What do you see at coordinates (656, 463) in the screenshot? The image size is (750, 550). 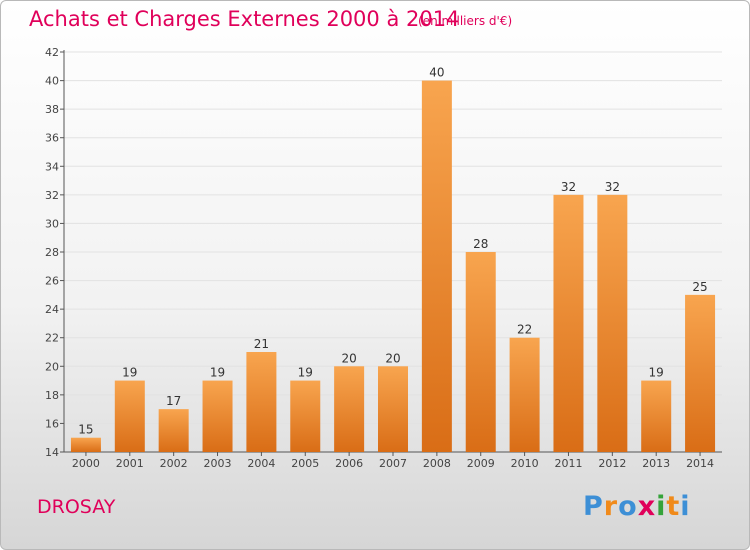 I see `x-tick-label: 2013` at bounding box center [656, 463].